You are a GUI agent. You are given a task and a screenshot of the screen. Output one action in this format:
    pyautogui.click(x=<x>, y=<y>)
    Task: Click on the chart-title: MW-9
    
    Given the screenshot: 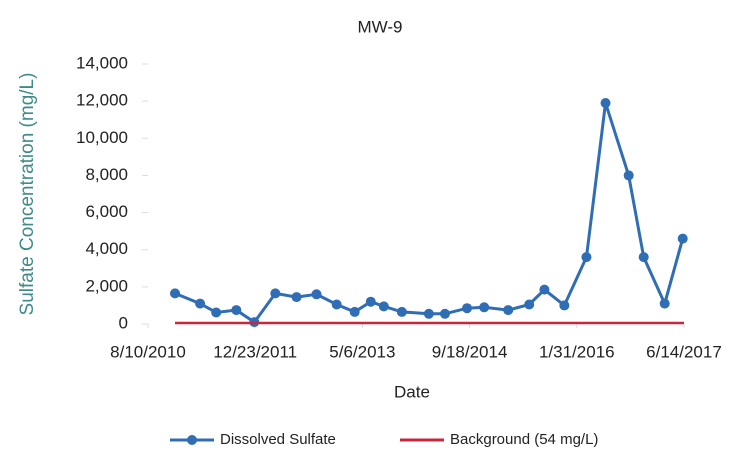 What is the action you would take?
    pyautogui.click(x=379, y=26)
    